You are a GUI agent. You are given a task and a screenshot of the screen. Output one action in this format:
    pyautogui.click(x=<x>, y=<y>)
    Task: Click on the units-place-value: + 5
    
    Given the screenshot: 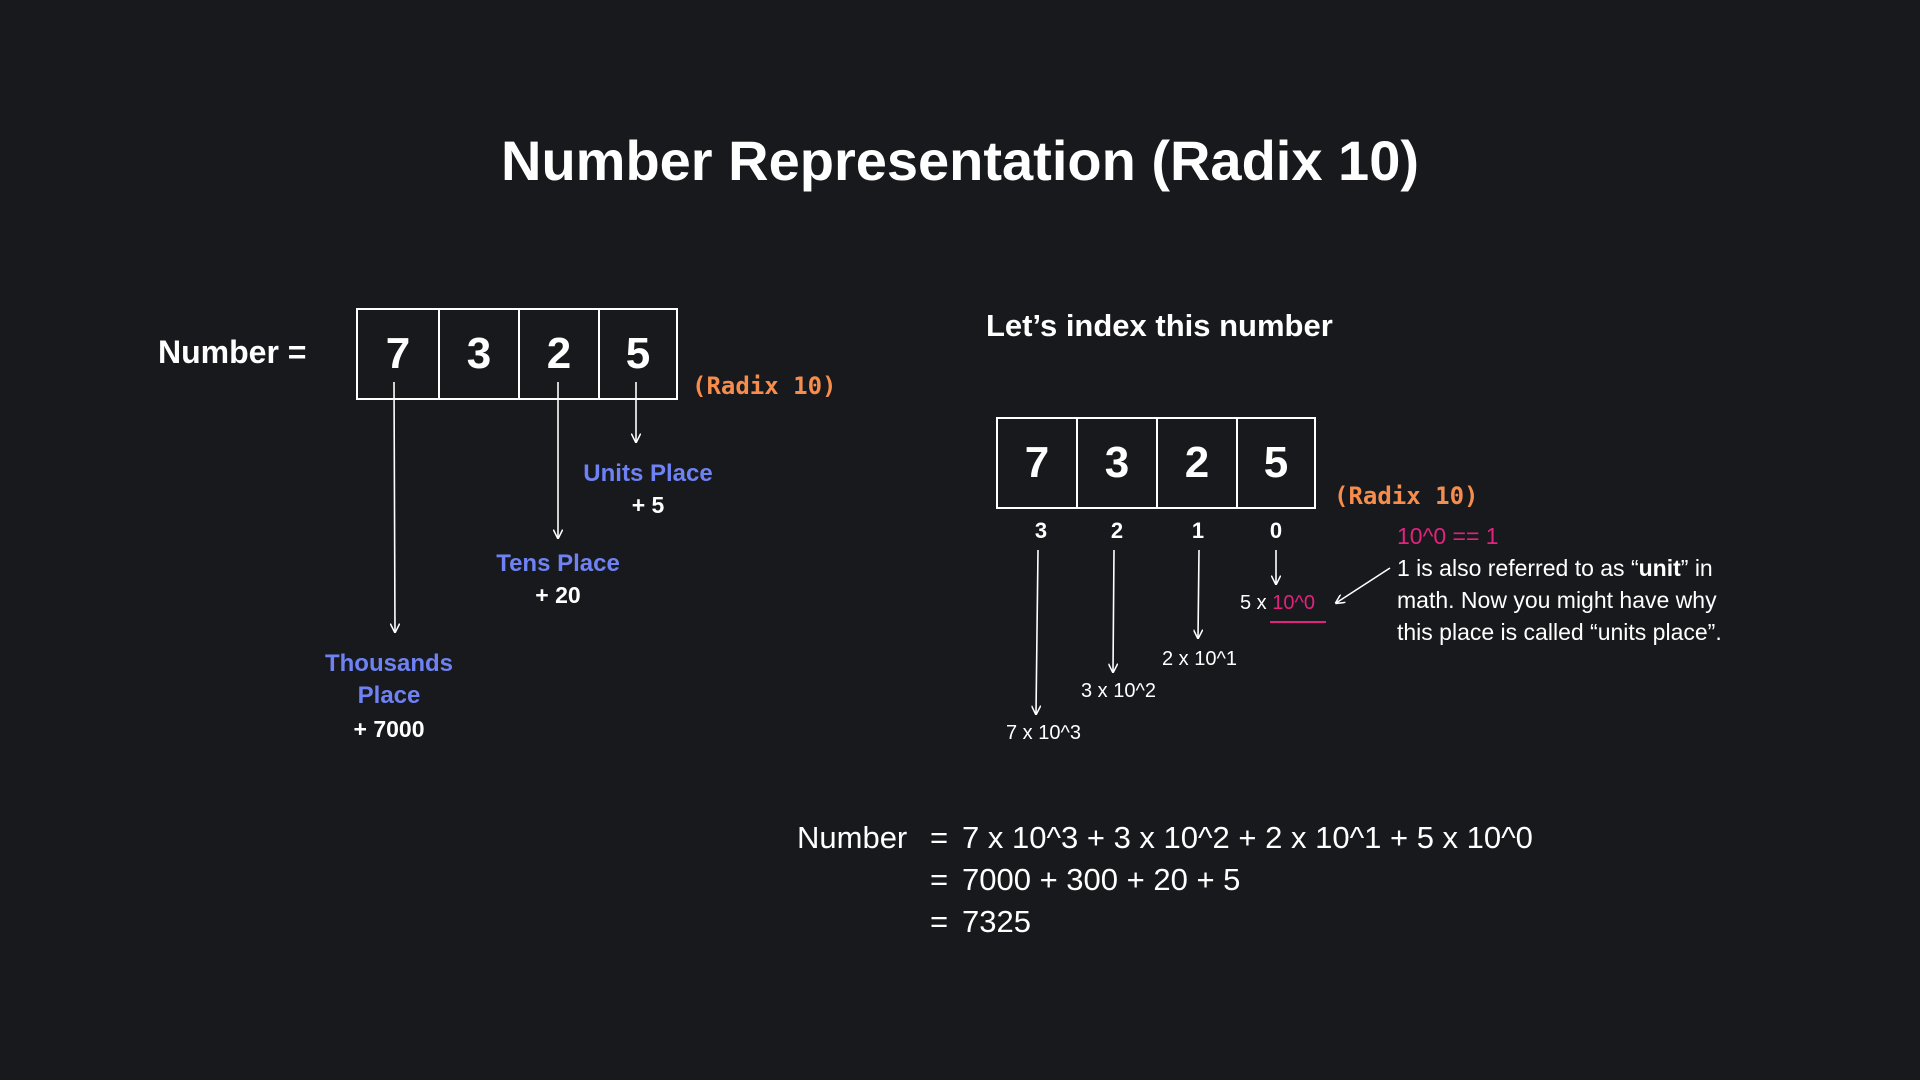 What is the action you would take?
    pyautogui.click(x=648, y=505)
    